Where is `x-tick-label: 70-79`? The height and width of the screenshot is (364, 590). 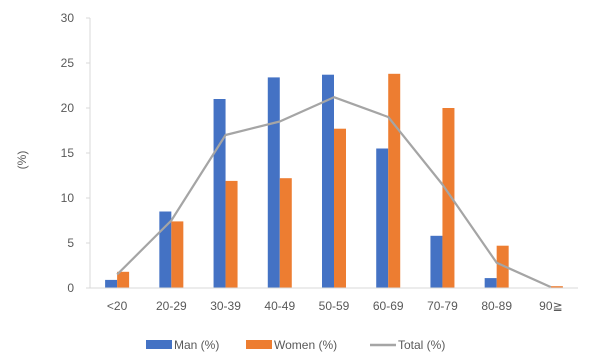
x-tick-label: 70-79 is located at coordinates (442, 306).